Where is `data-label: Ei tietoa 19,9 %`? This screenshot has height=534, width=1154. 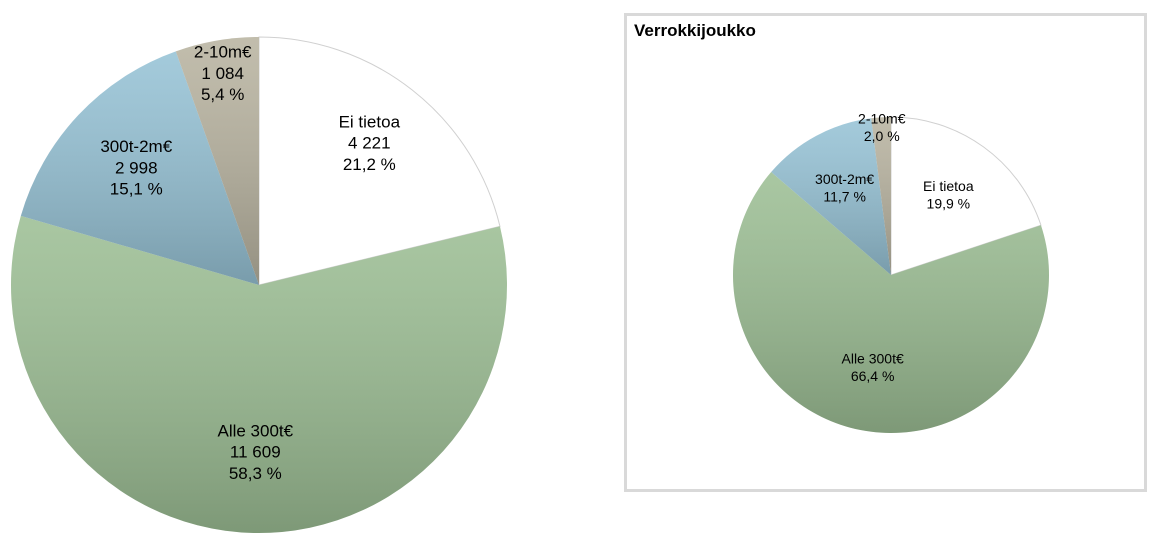
data-label: Ei tietoa 19,9 % is located at coordinates (948, 195).